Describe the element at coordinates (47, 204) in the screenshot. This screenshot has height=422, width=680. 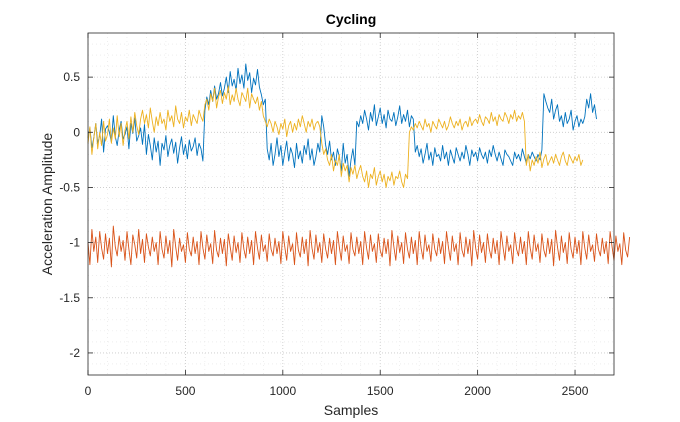
I see `y-axis-label: Acceleration Amplitude` at that location.